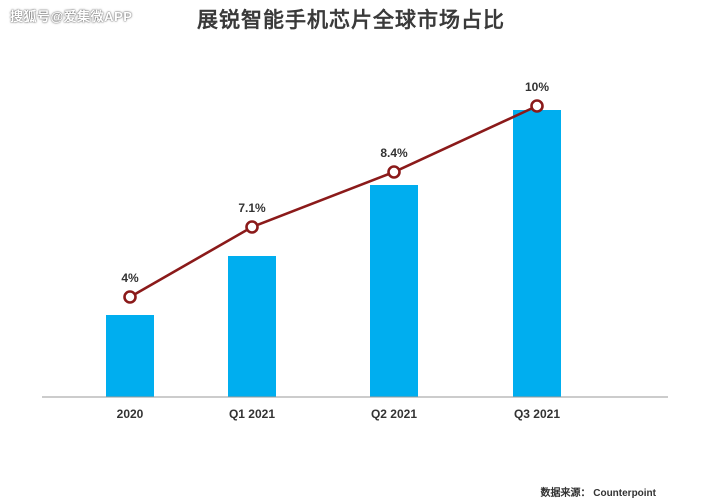 The height and width of the screenshot is (500, 702). Describe the element at coordinates (537, 414) in the screenshot. I see `x-tick-label: Q3 2021` at that location.